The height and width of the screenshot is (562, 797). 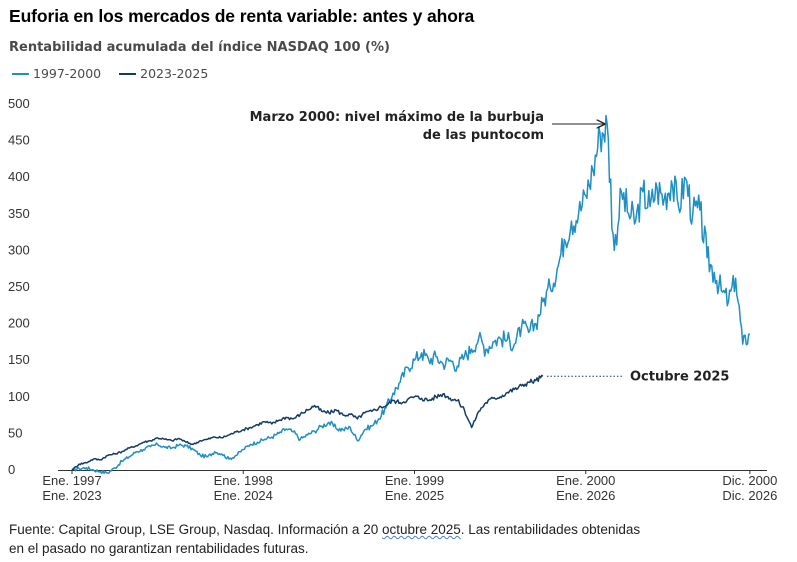 What do you see at coordinates (397, 117) in the screenshot?
I see `annotation-peak-line1: Marzo 2000: nivel máximo de la burbuja` at bounding box center [397, 117].